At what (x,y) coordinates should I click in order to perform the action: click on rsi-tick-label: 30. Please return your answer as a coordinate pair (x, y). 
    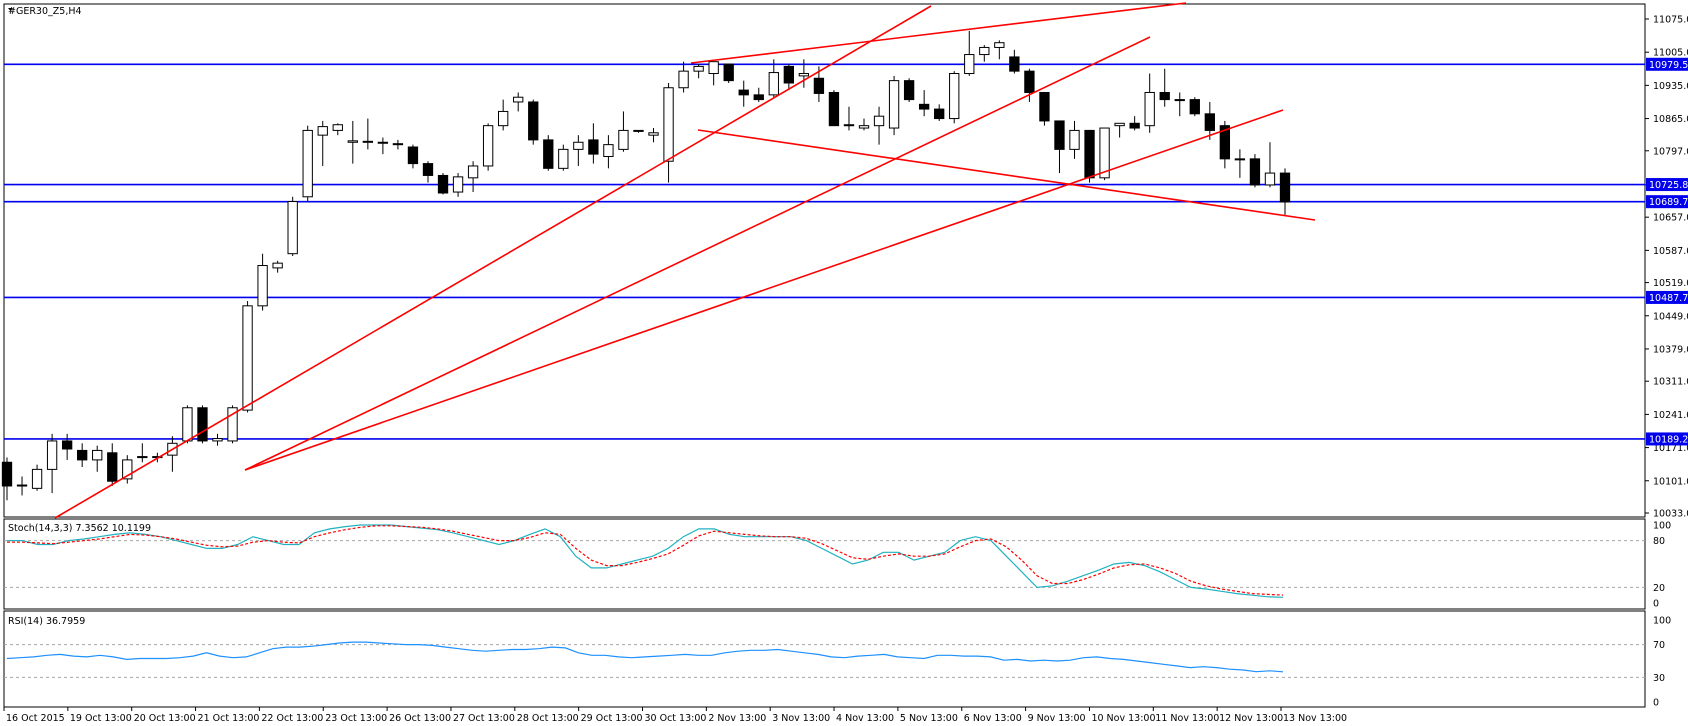
    Looking at the image, I should click on (1659, 678).